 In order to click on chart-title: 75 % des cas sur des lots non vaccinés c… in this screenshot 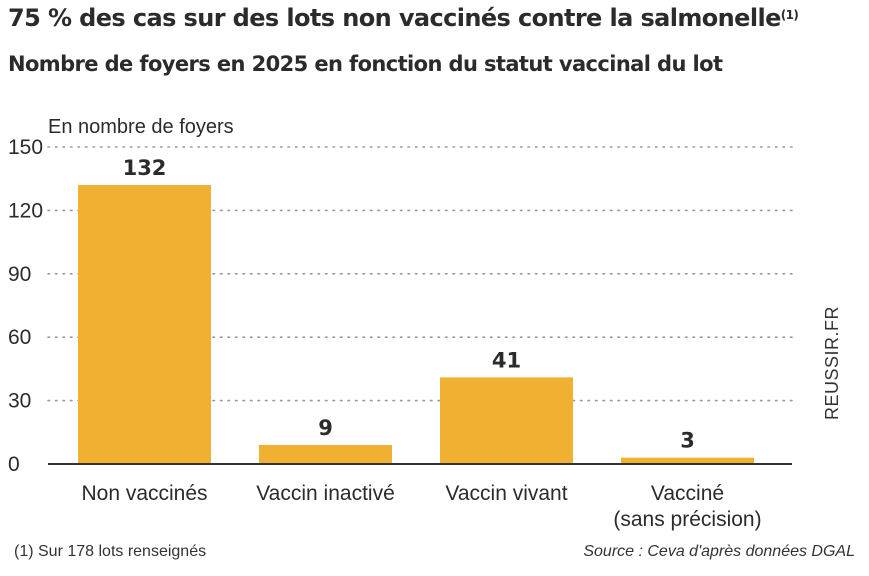, I will do `click(403, 18)`.